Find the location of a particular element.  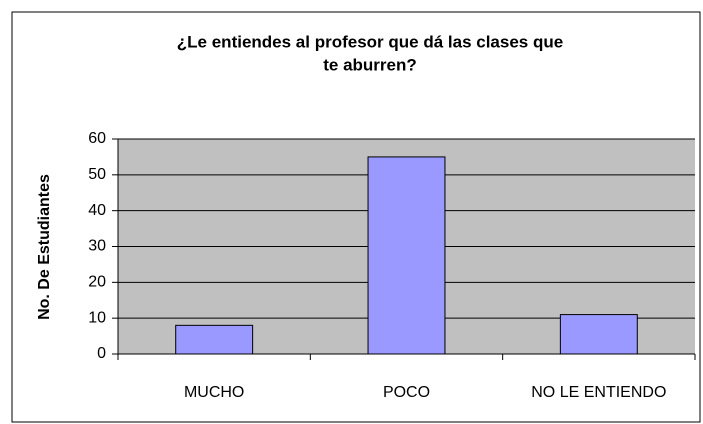

x-tick-label: POCO is located at coordinates (406, 392).